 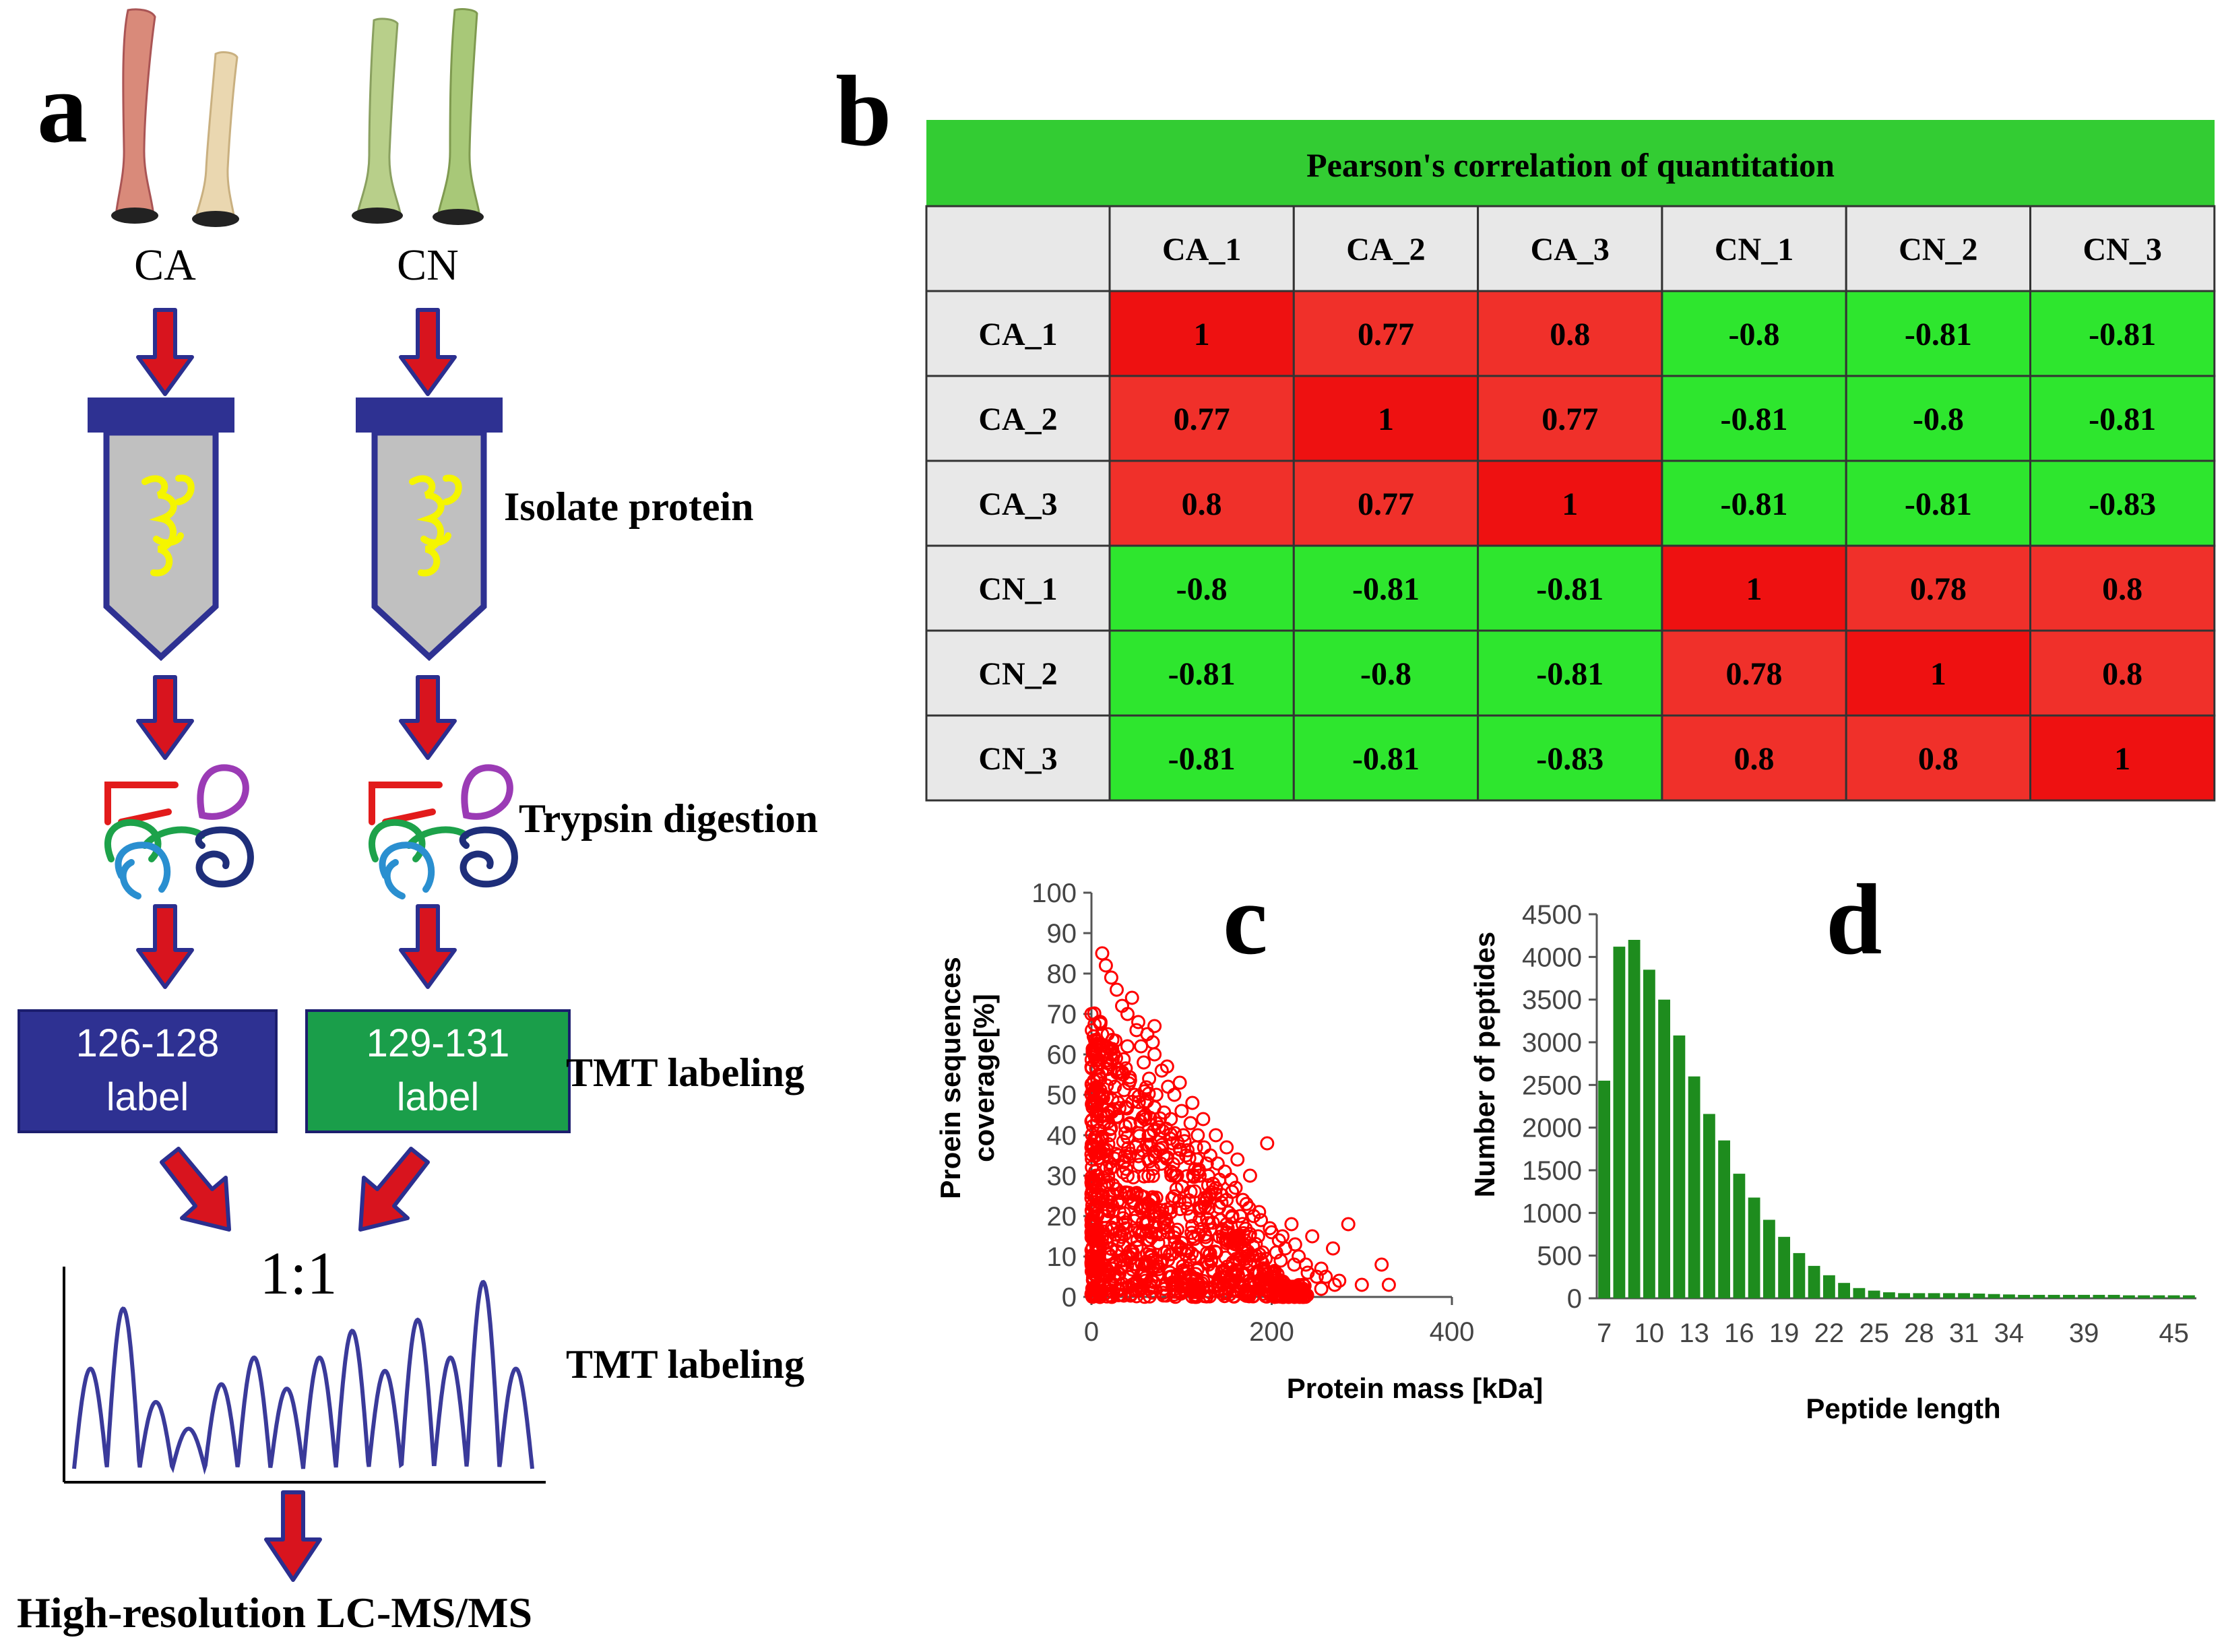 What do you see at coordinates (1552, 1085) in the screenshot?
I see `bar-y-tick-label: 2500` at bounding box center [1552, 1085].